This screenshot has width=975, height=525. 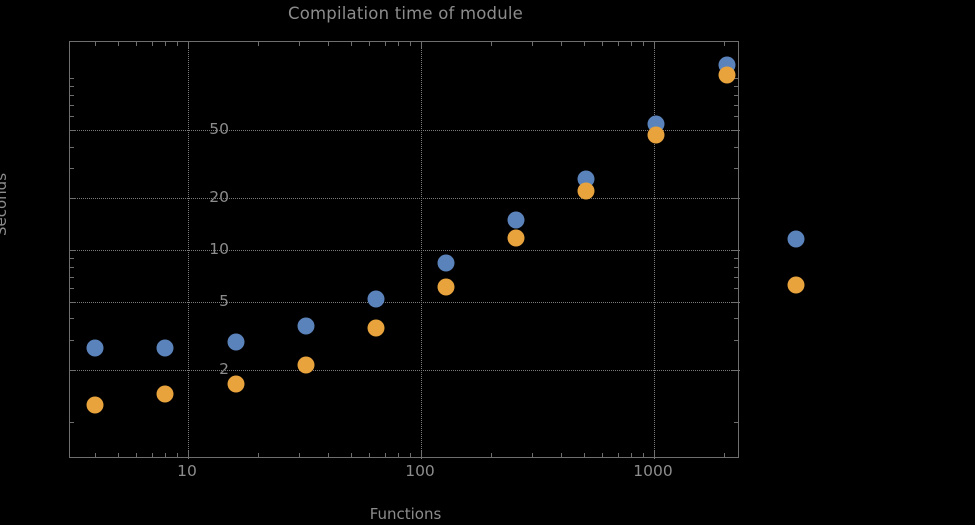 I want to click on y-axis-title: Seconds, so click(x=5, y=204).